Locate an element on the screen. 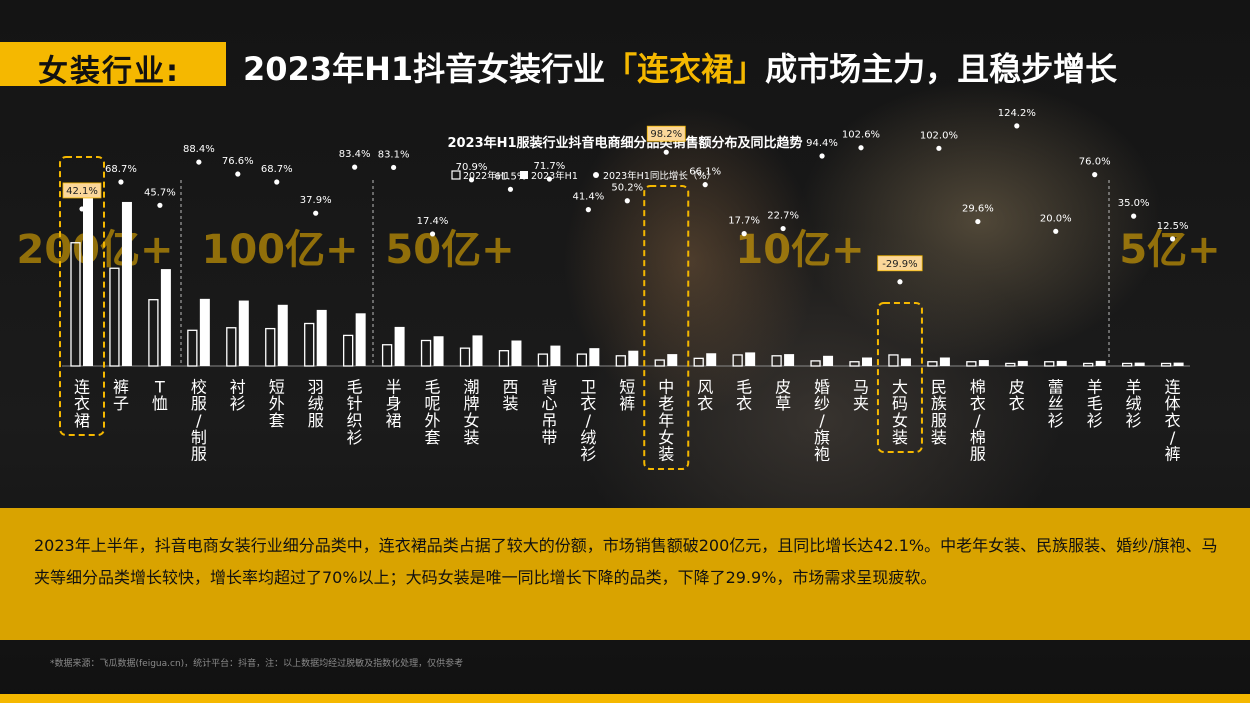  category-label: 风衣 is located at coordinates (705, 395).